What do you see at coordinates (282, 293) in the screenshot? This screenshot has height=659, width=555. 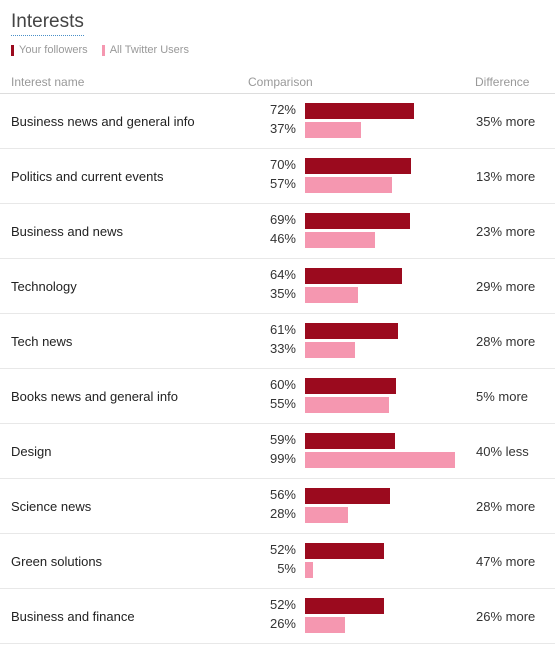 I see `all-users-percent-label: 35%` at bounding box center [282, 293].